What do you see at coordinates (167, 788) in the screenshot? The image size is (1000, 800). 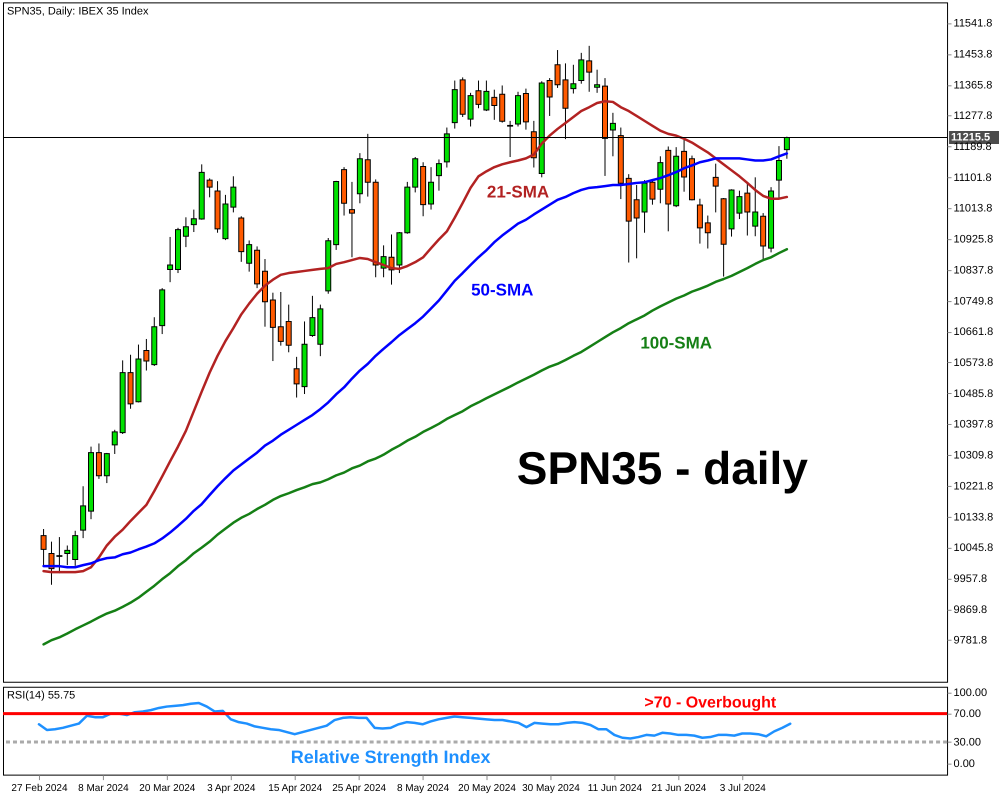 I see `x-tick-label: 20 Mar 2024` at bounding box center [167, 788].